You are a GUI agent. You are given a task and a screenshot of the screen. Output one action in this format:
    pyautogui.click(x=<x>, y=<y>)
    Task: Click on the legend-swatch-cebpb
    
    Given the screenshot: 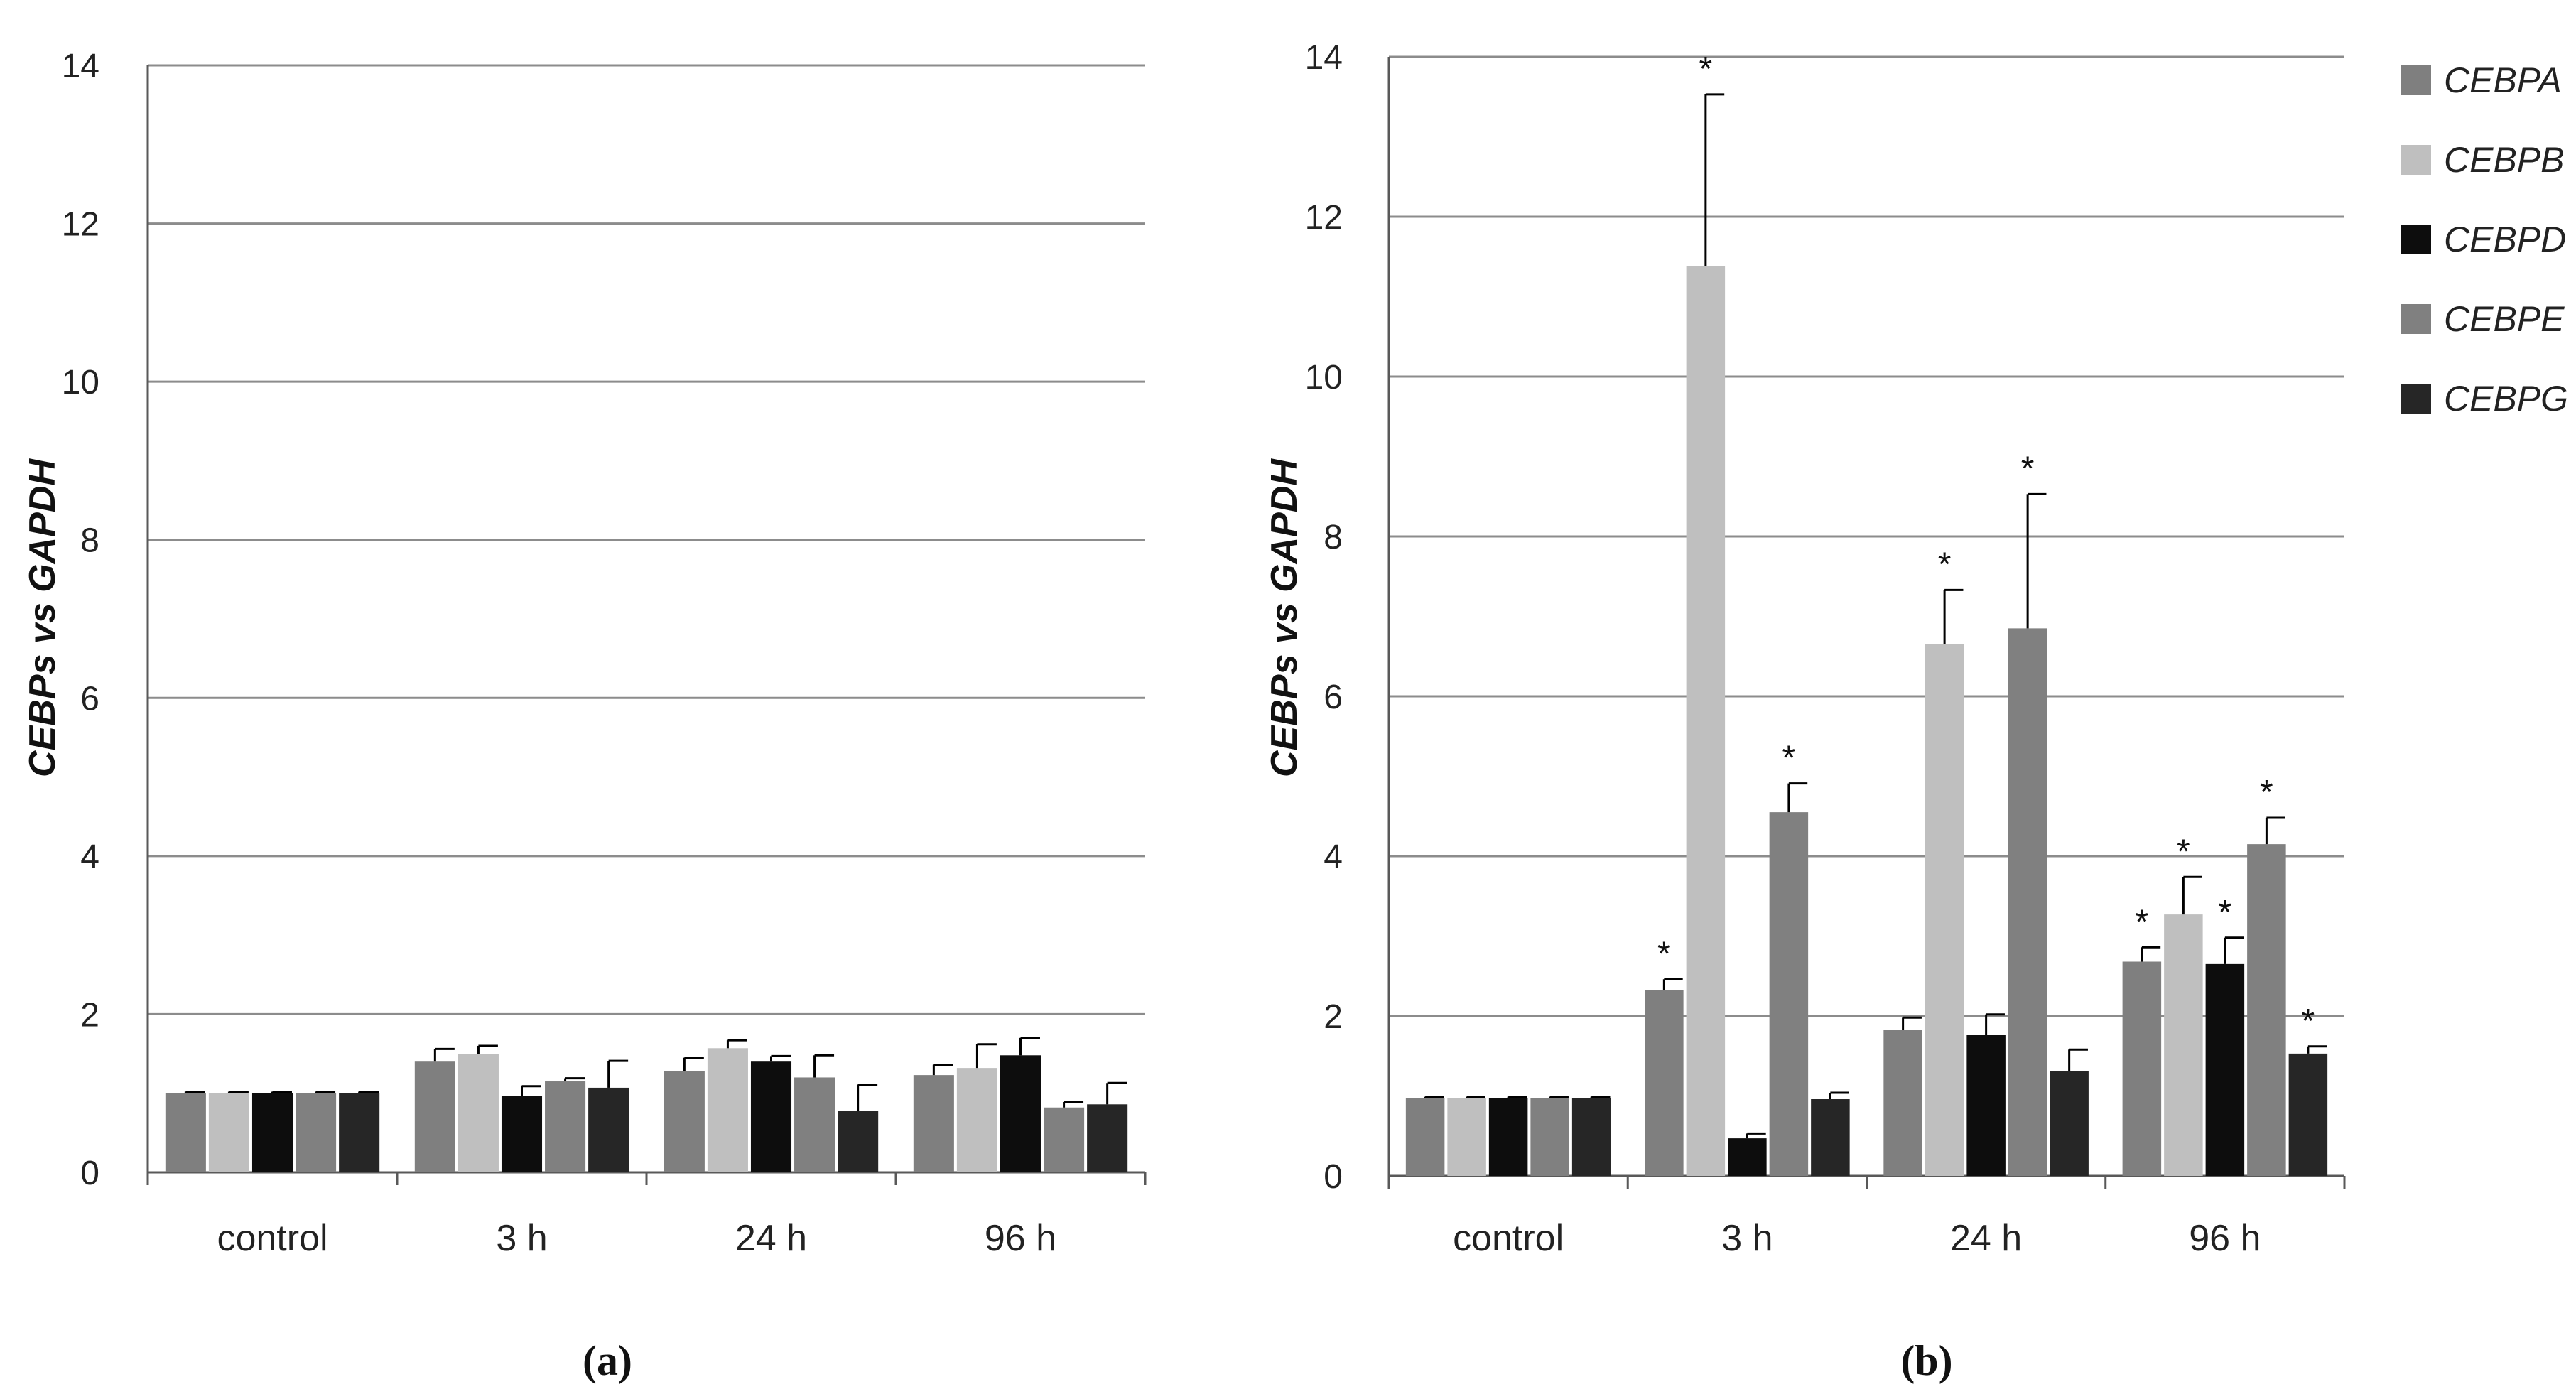 What is the action you would take?
    pyautogui.click(x=2416, y=160)
    